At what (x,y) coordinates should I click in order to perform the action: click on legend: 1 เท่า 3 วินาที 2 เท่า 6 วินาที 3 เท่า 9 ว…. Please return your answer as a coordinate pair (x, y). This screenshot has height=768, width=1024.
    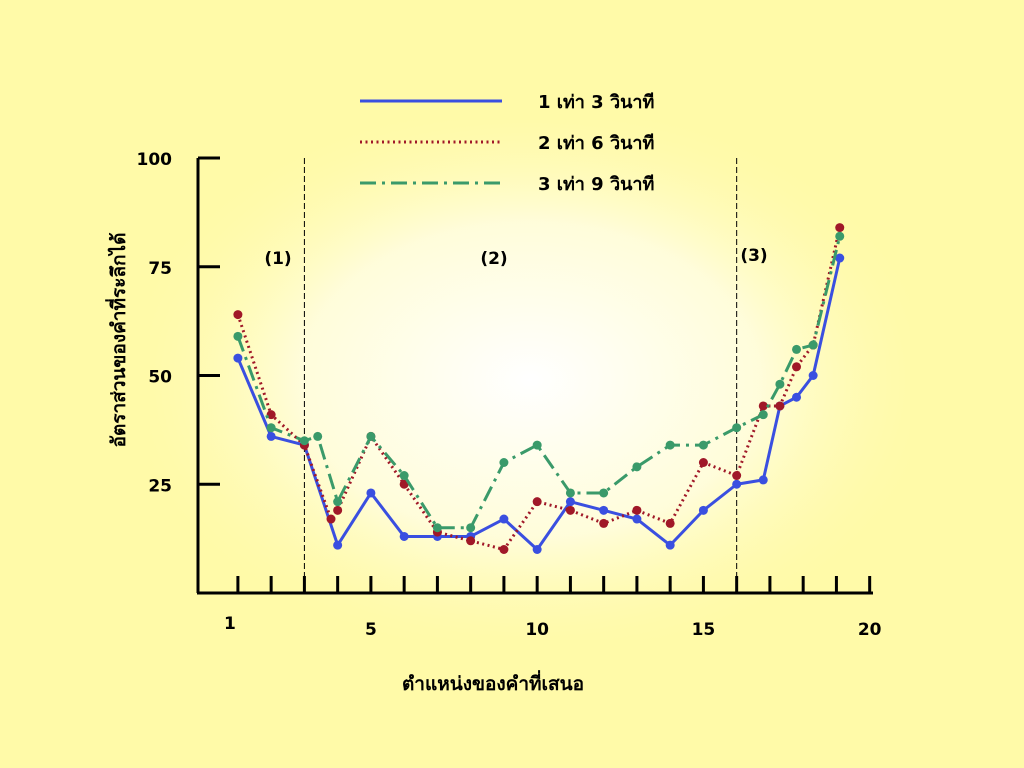
    Looking at the image, I should click on (507, 143).